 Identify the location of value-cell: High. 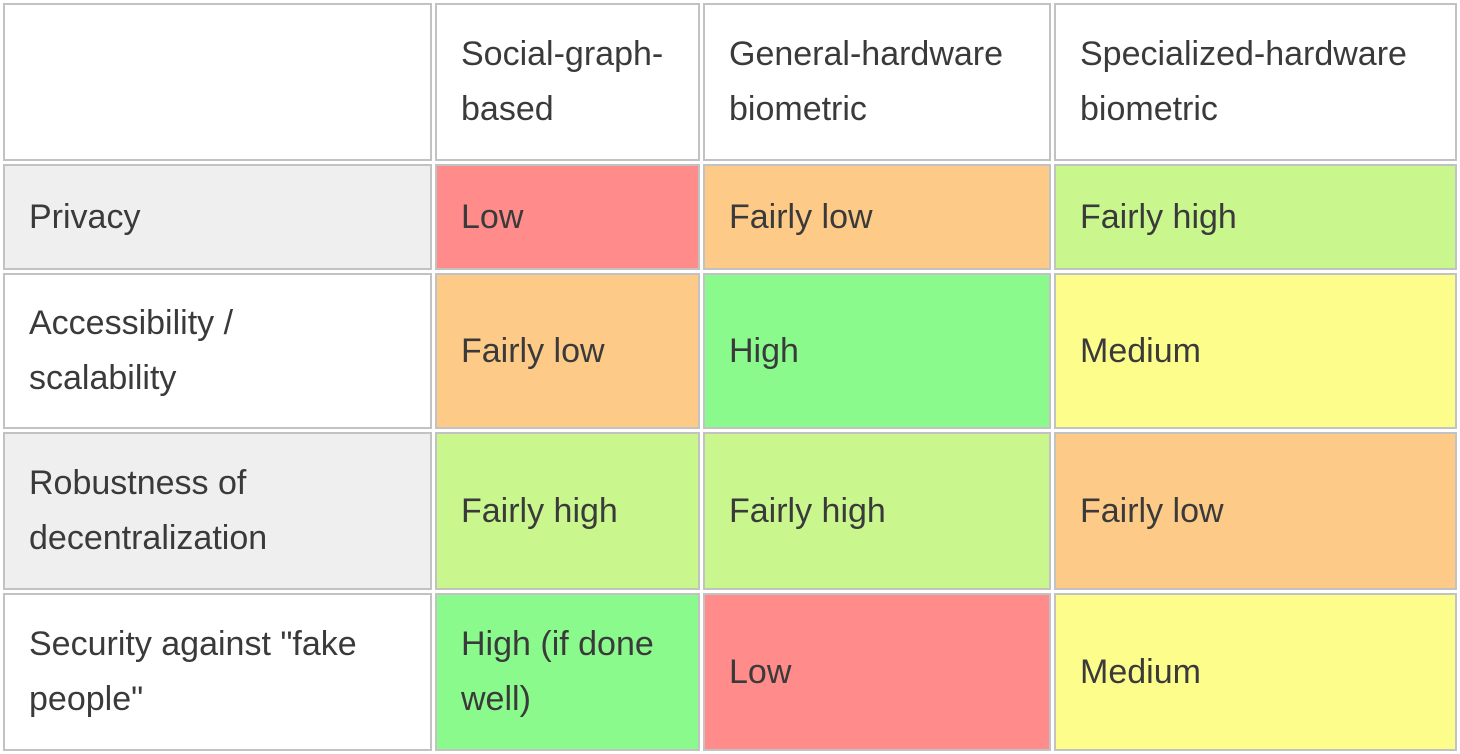
(877, 351).